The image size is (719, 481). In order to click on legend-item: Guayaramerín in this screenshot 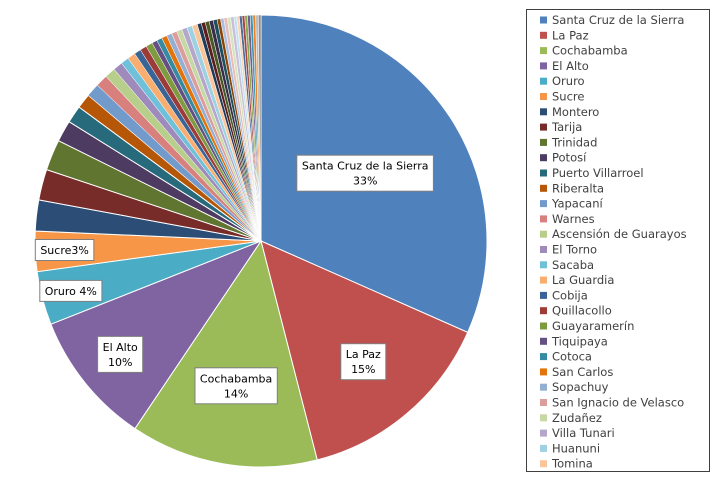, I will do `click(587, 326)`.